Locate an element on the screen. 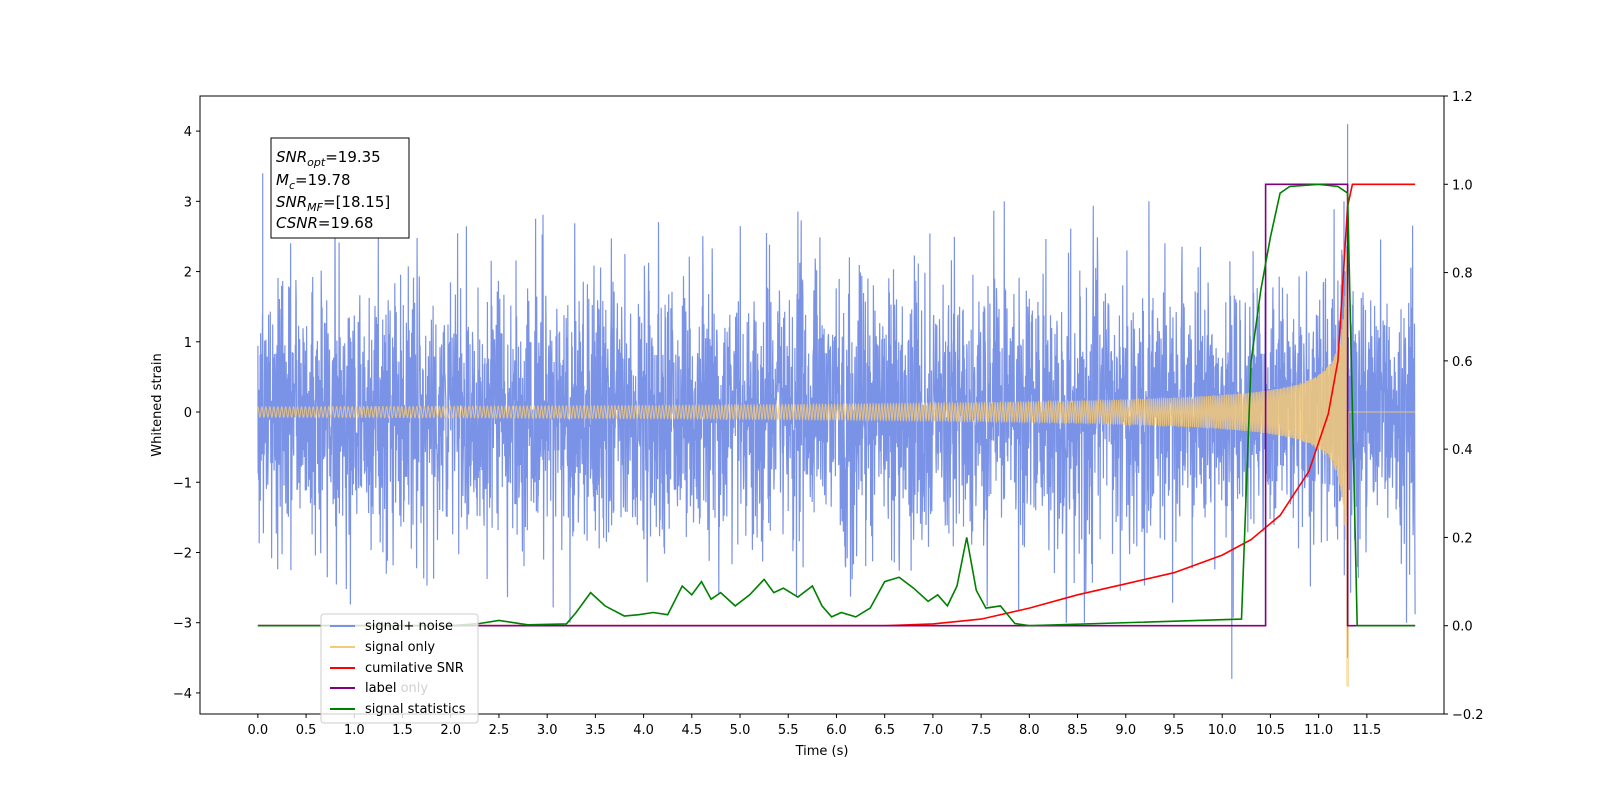  x-tick-label: 4.5 is located at coordinates (691, 730).